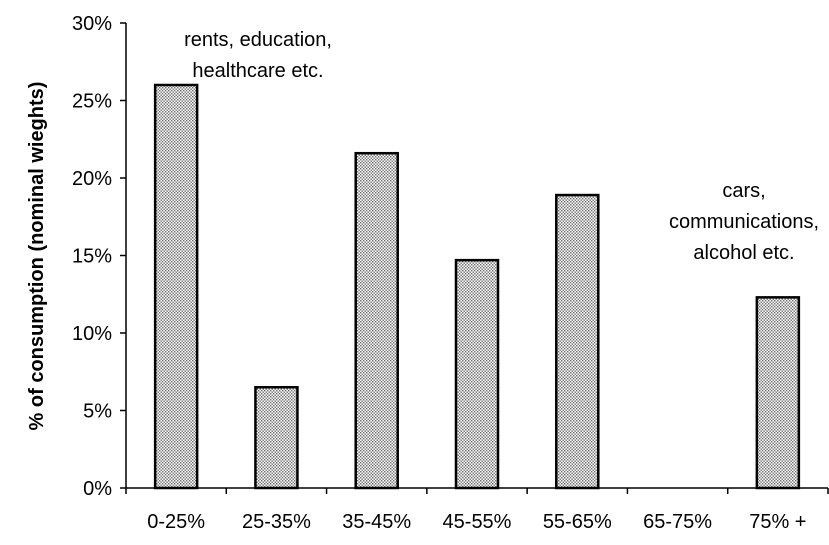 The height and width of the screenshot is (545, 829). What do you see at coordinates (92, 102) in the screenshot?
I see `y-tick-label: 25%` at bounding box center [92, 102].